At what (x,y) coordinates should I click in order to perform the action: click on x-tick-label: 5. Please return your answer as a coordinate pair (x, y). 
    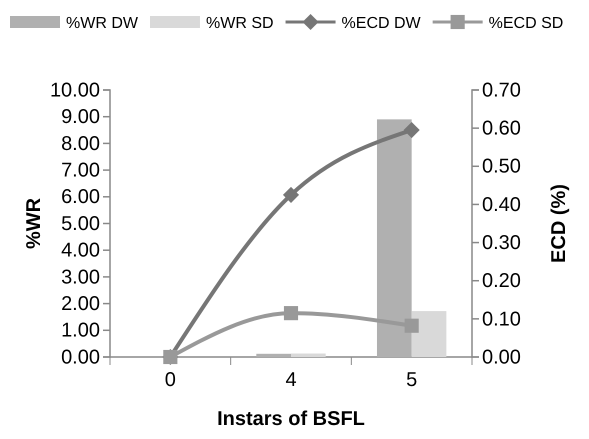
    Looking at the image, I should click on (412, 380).